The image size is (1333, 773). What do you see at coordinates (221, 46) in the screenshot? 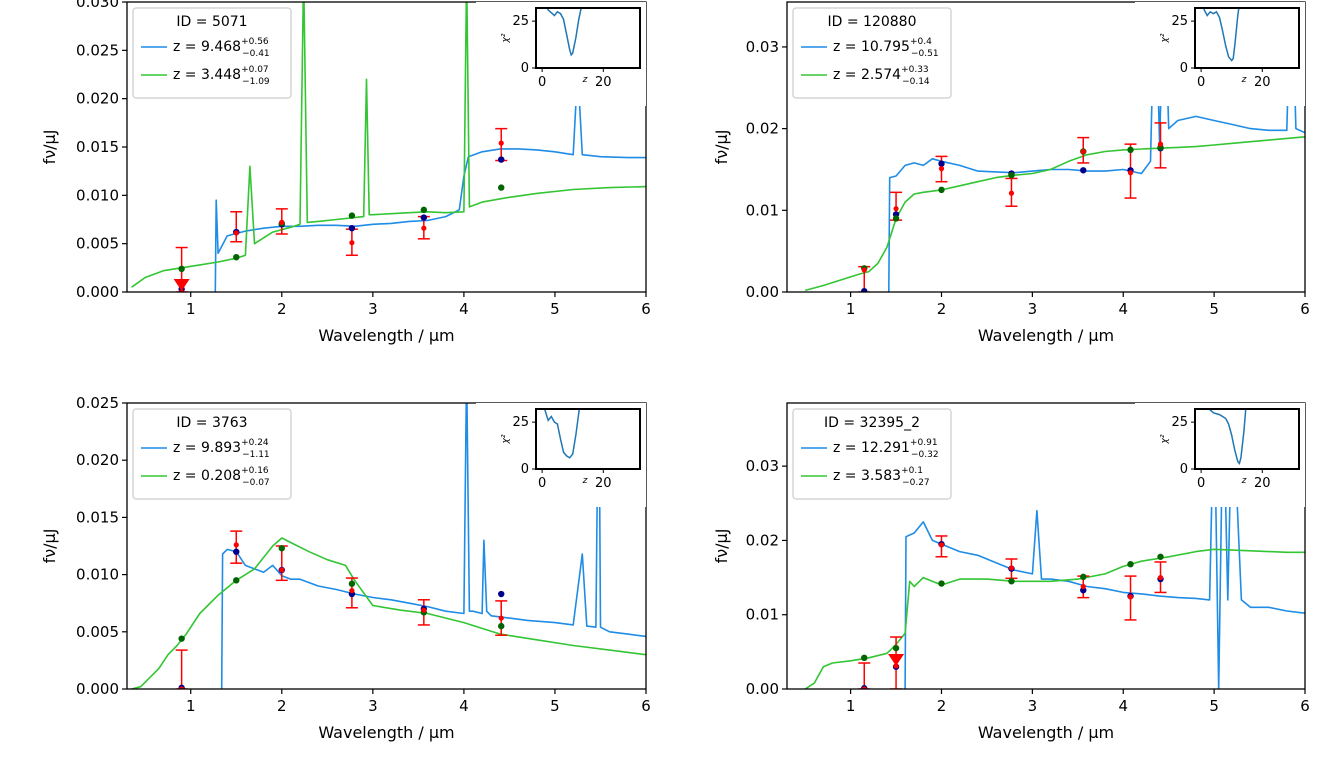
I see `legend-entry: z = 9.468+0.56` at bounding box center [221, 46].